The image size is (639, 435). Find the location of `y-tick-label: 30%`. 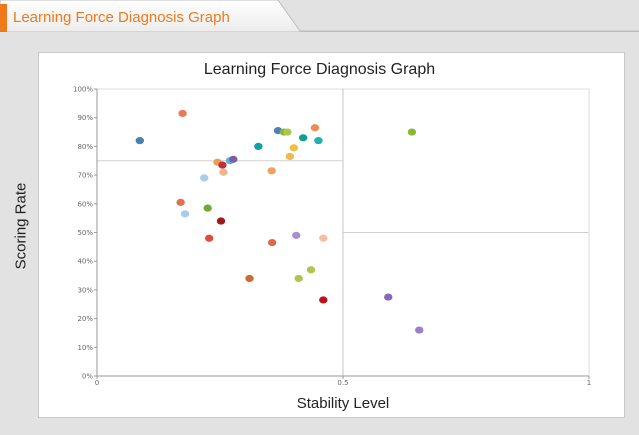

y-tick-label: 30% is located at coordinates (85, 290).